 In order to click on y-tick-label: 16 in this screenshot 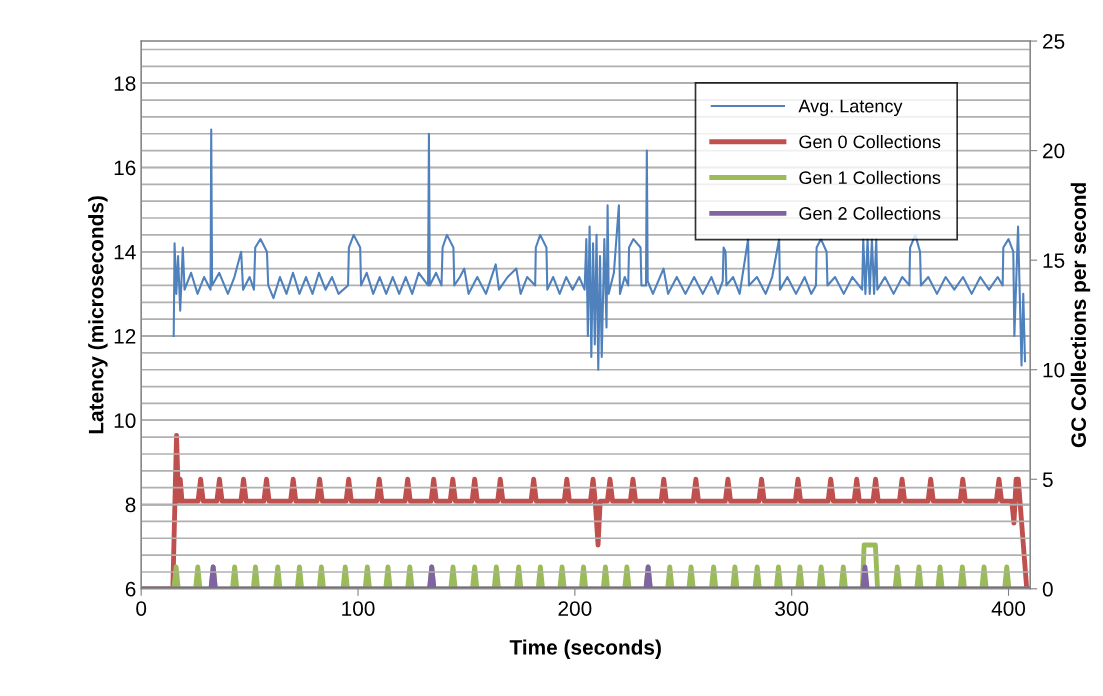, I will do `click(125, 168)`.